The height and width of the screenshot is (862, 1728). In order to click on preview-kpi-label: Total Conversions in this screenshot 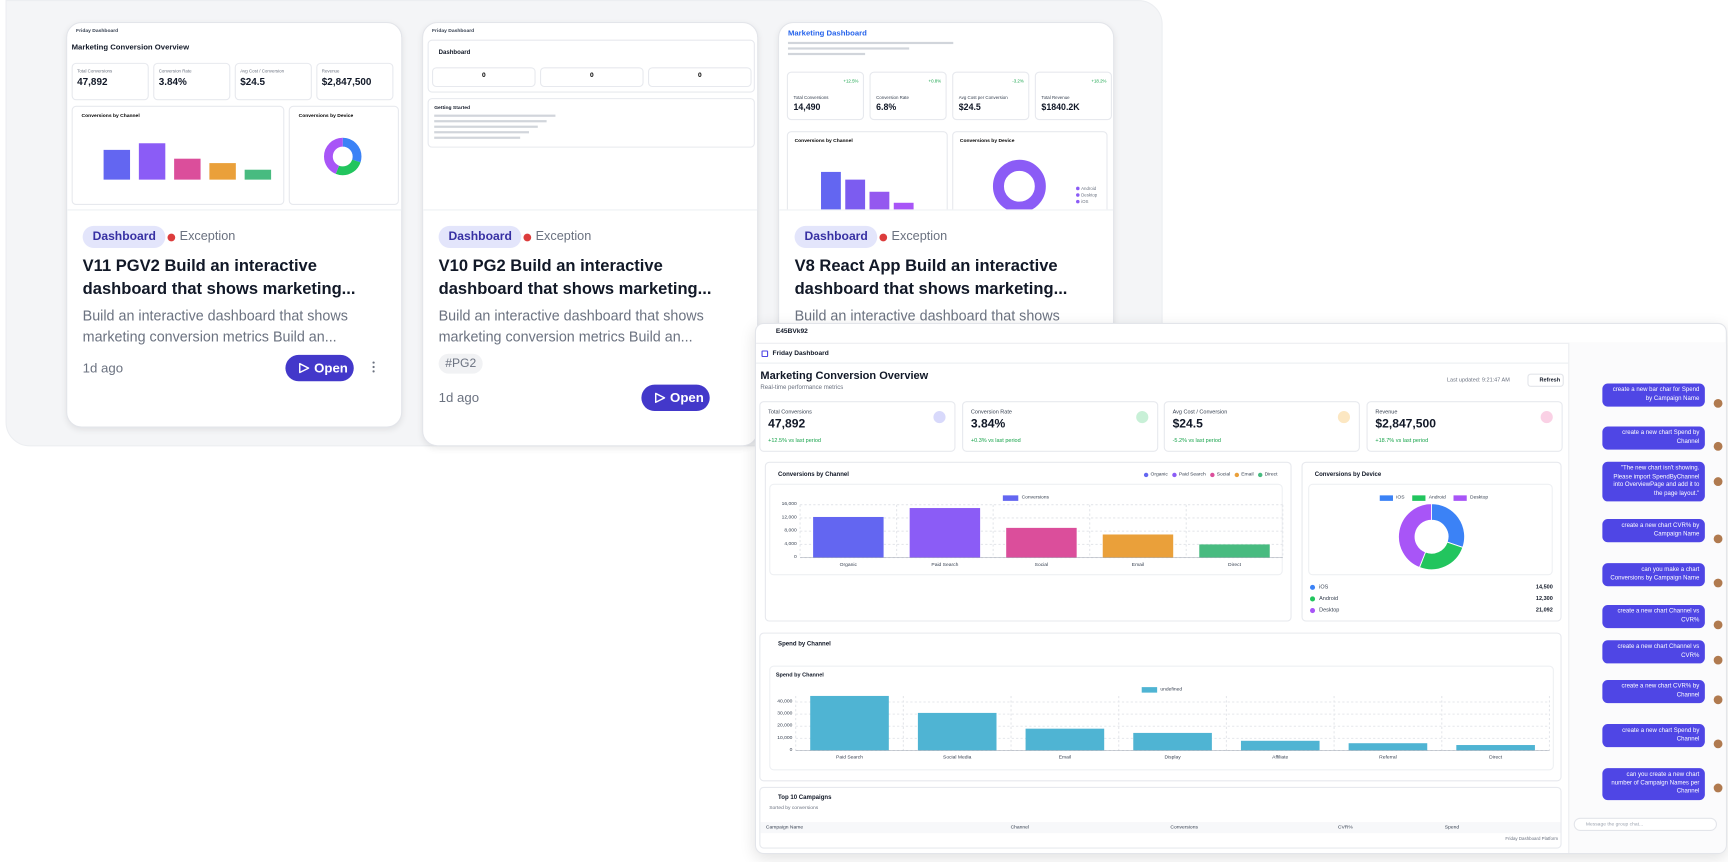, I will do `click(95, 71)`.